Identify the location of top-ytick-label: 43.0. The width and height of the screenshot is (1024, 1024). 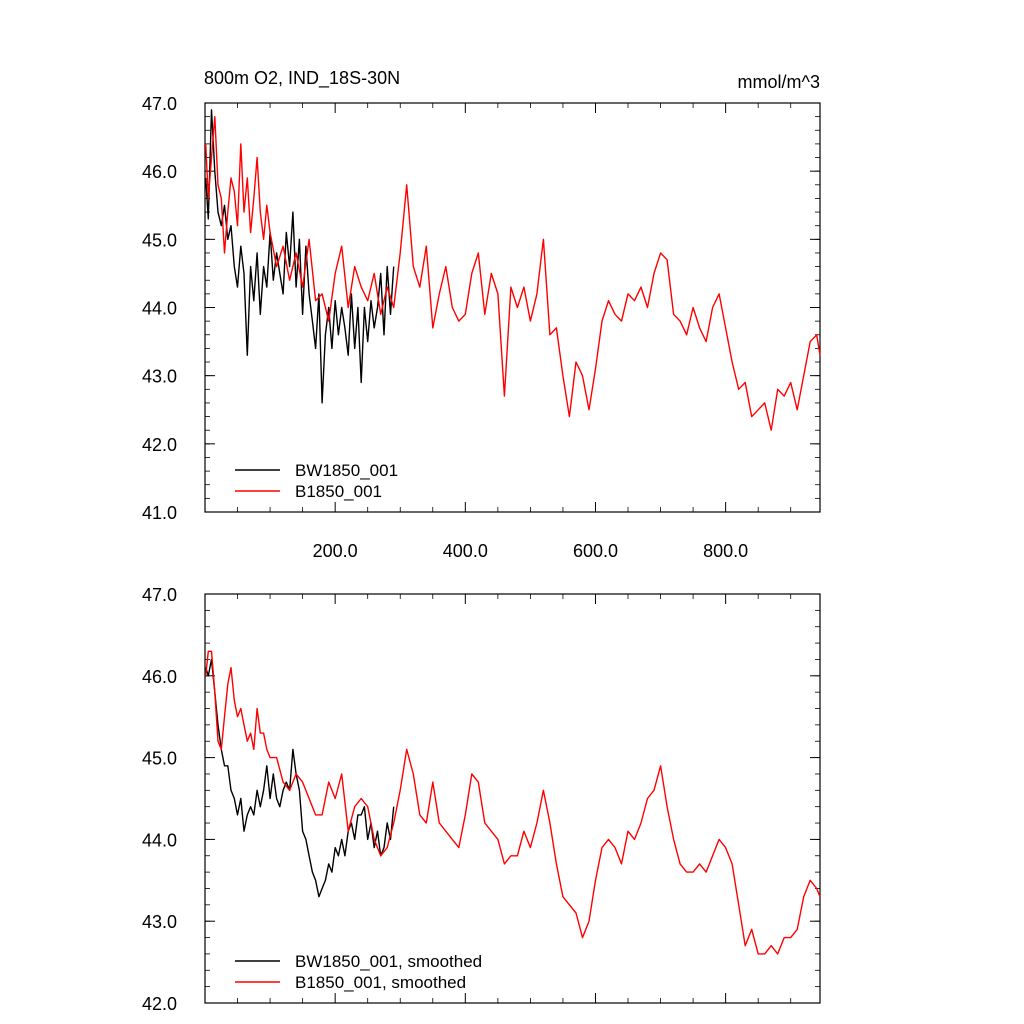
(159, 377).